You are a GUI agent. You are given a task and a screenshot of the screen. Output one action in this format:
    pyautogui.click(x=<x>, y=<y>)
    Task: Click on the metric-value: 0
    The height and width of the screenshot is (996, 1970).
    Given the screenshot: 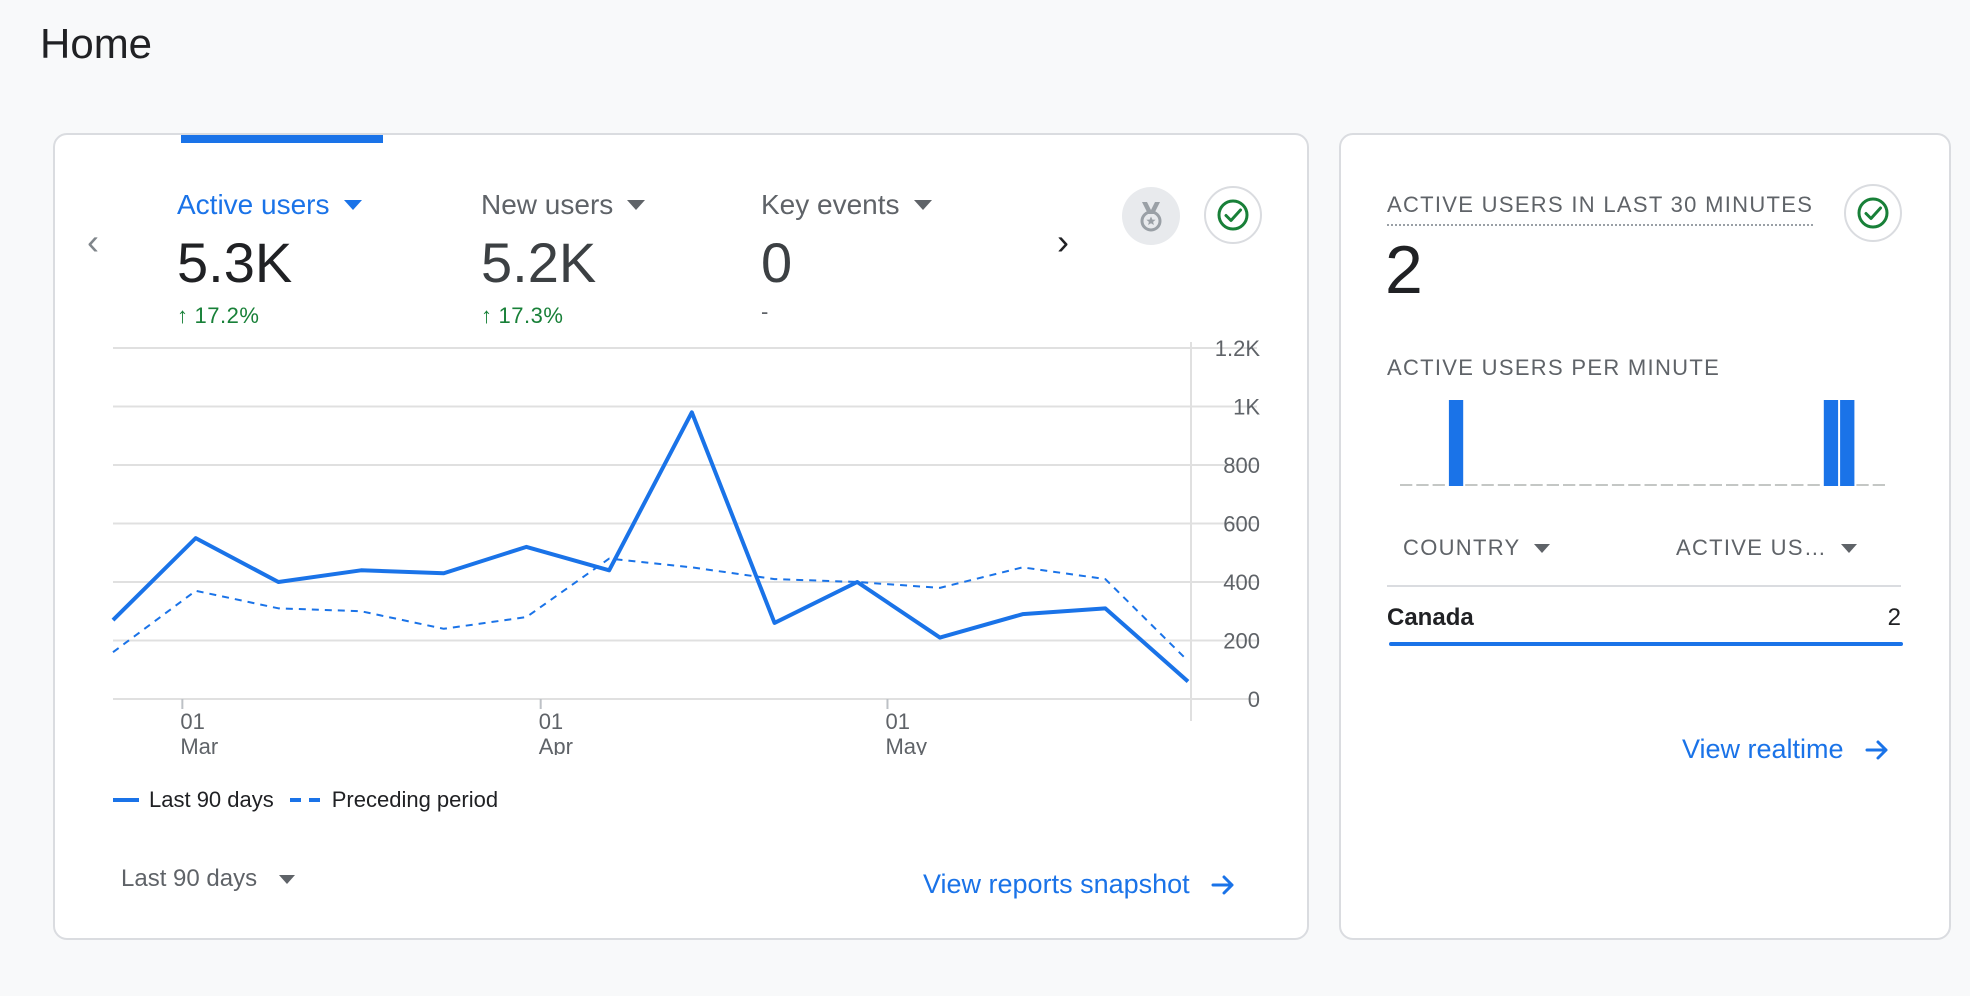 What is the action you would take?
    pyautogui.click(x=777, y=262)
    